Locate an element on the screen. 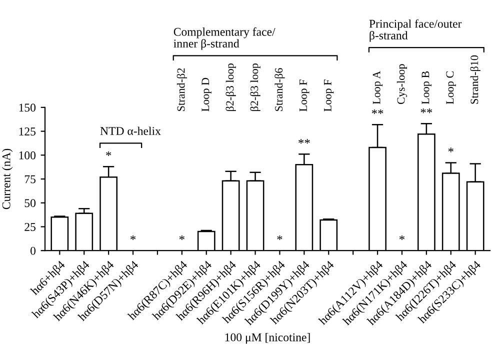 This screenshot has height=358, width=500. annotation: Strand-β2 is located at coordinates (182, 89).